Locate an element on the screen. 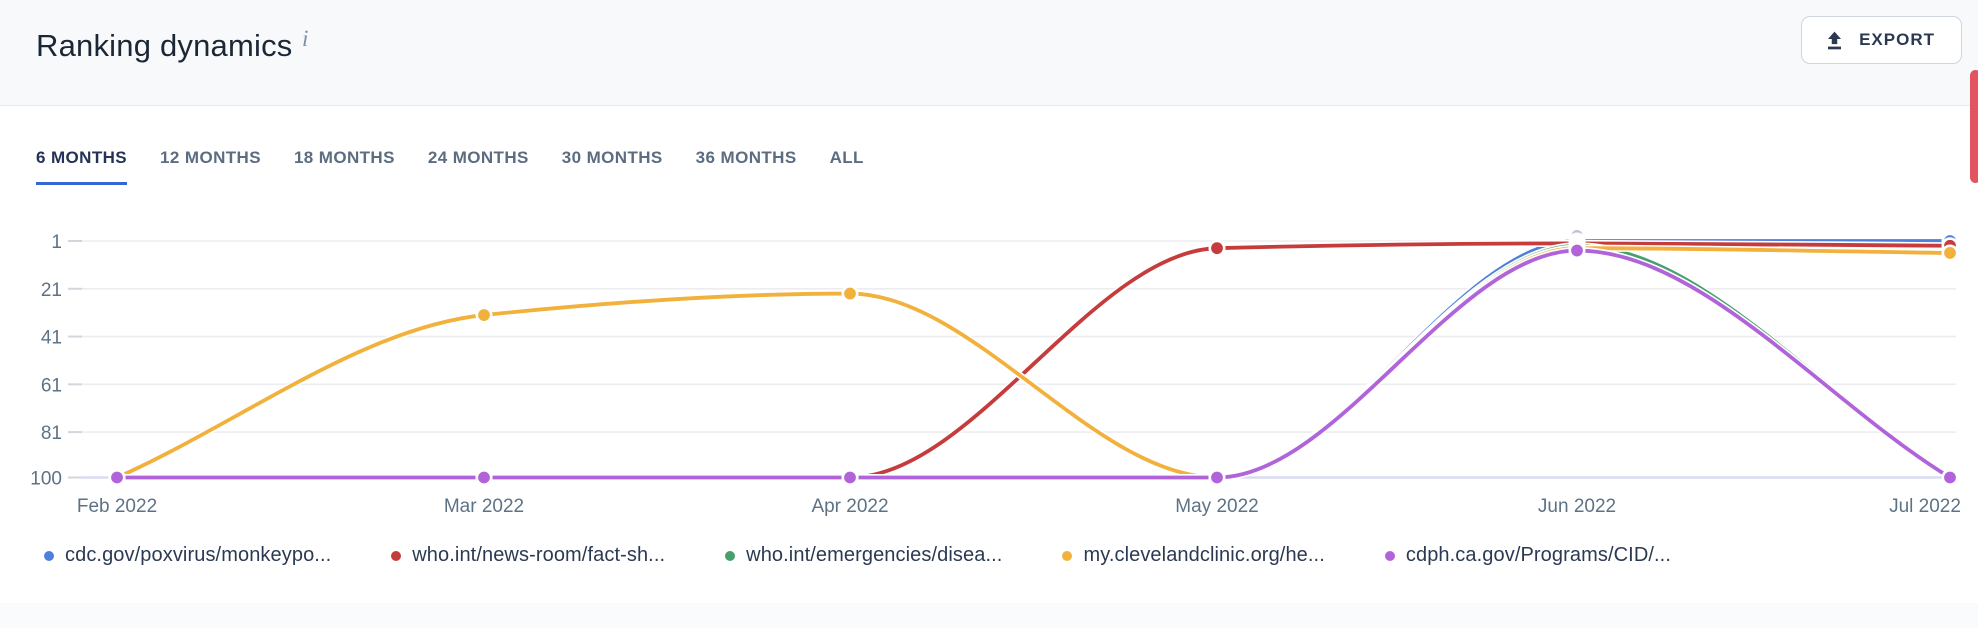  tab-18-months: 18 MONTHS is located at coordinates (344, 166).